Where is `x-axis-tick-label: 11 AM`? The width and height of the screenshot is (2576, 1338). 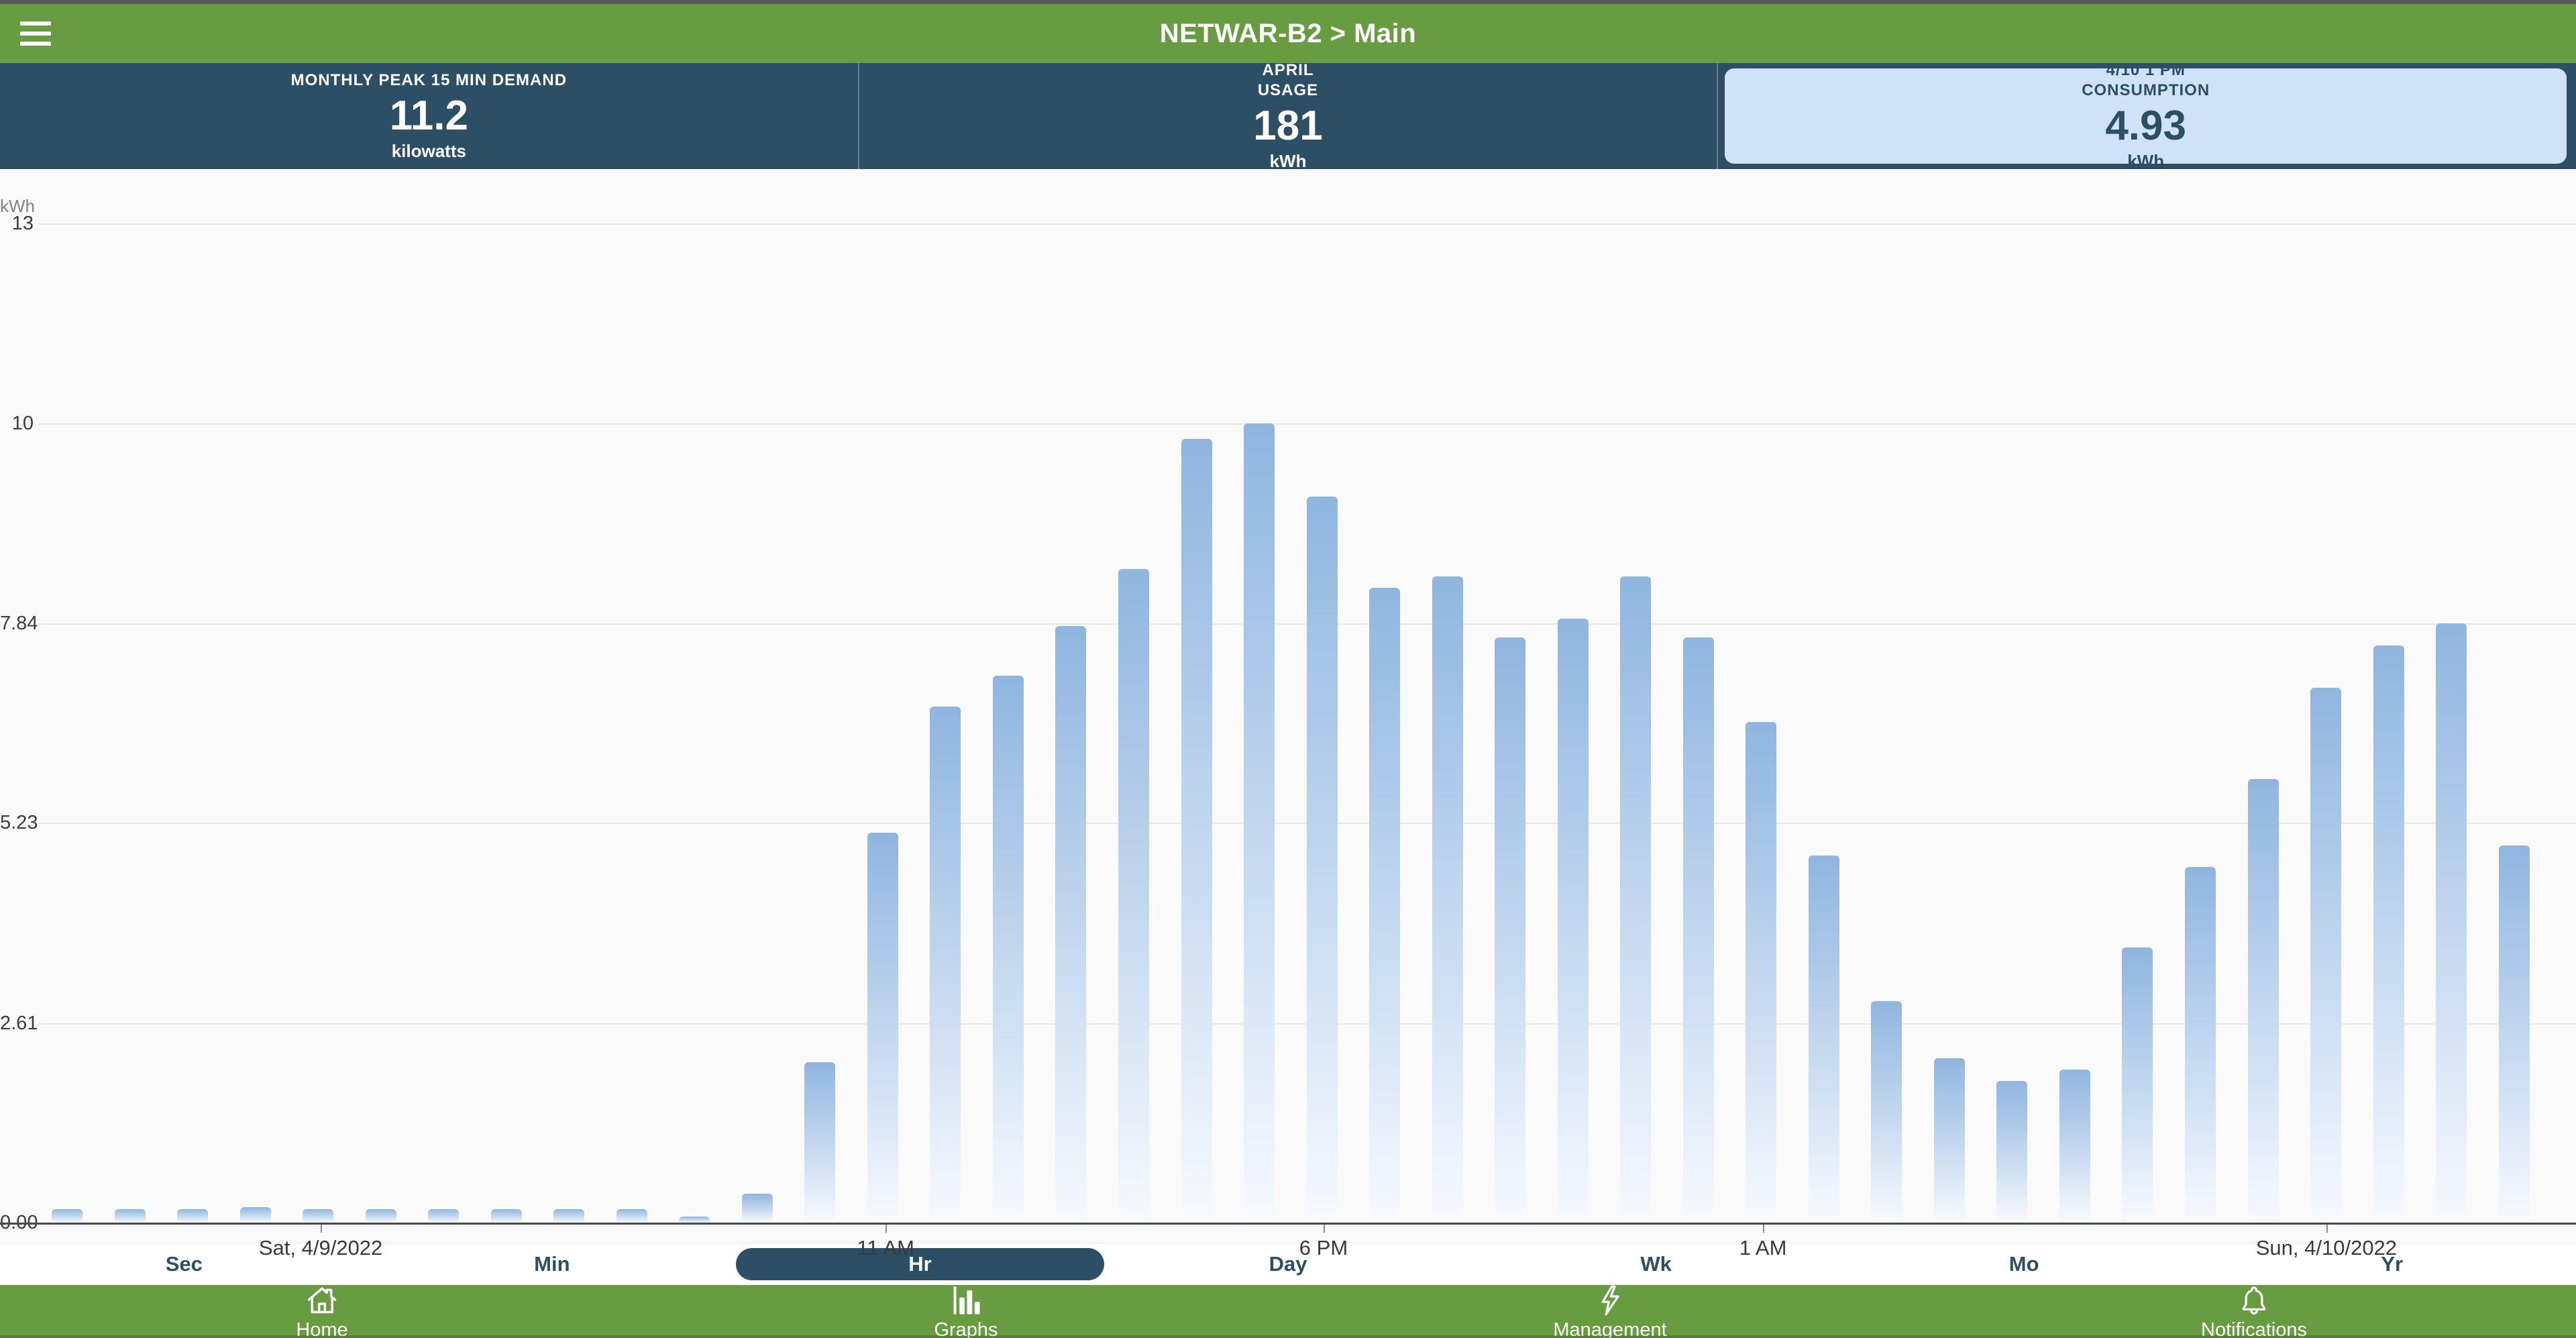 x-axis-tick-label: 11 AM is located at coordinates (885, 1247).